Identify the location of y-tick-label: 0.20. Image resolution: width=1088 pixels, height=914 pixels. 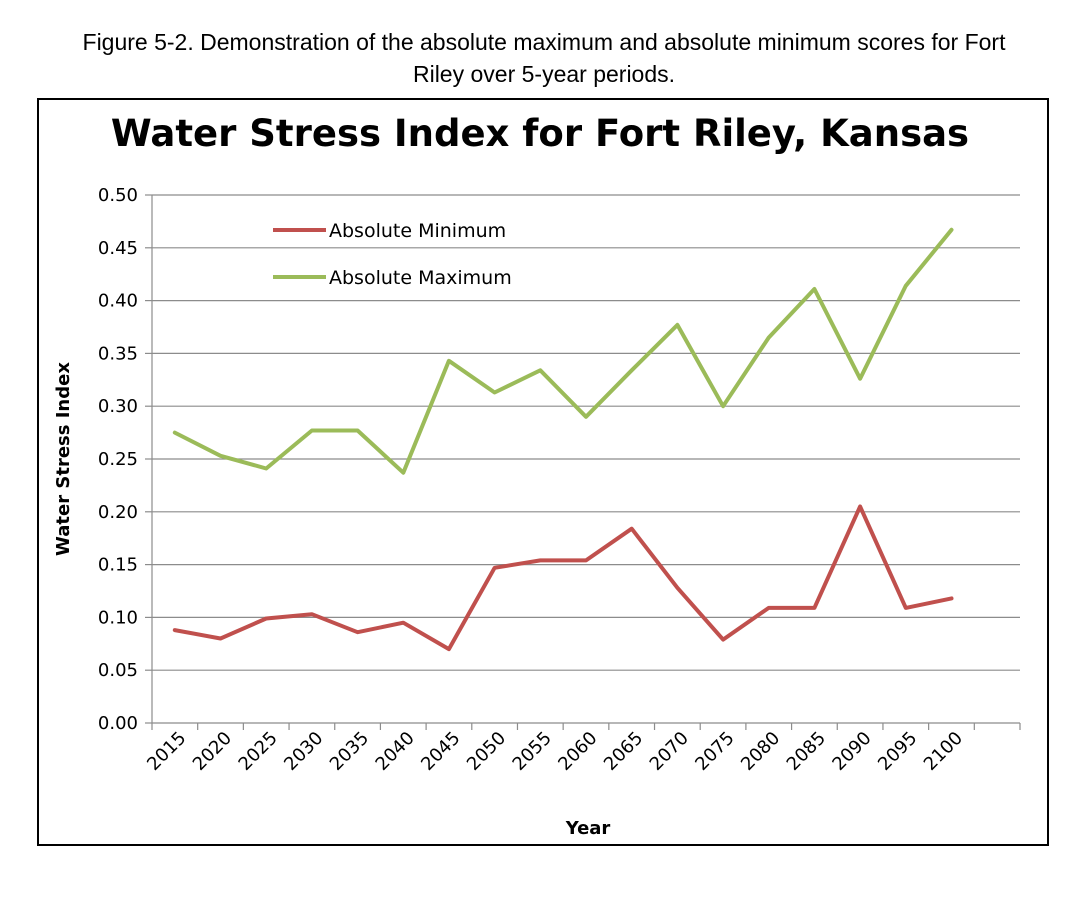
(118, 512).